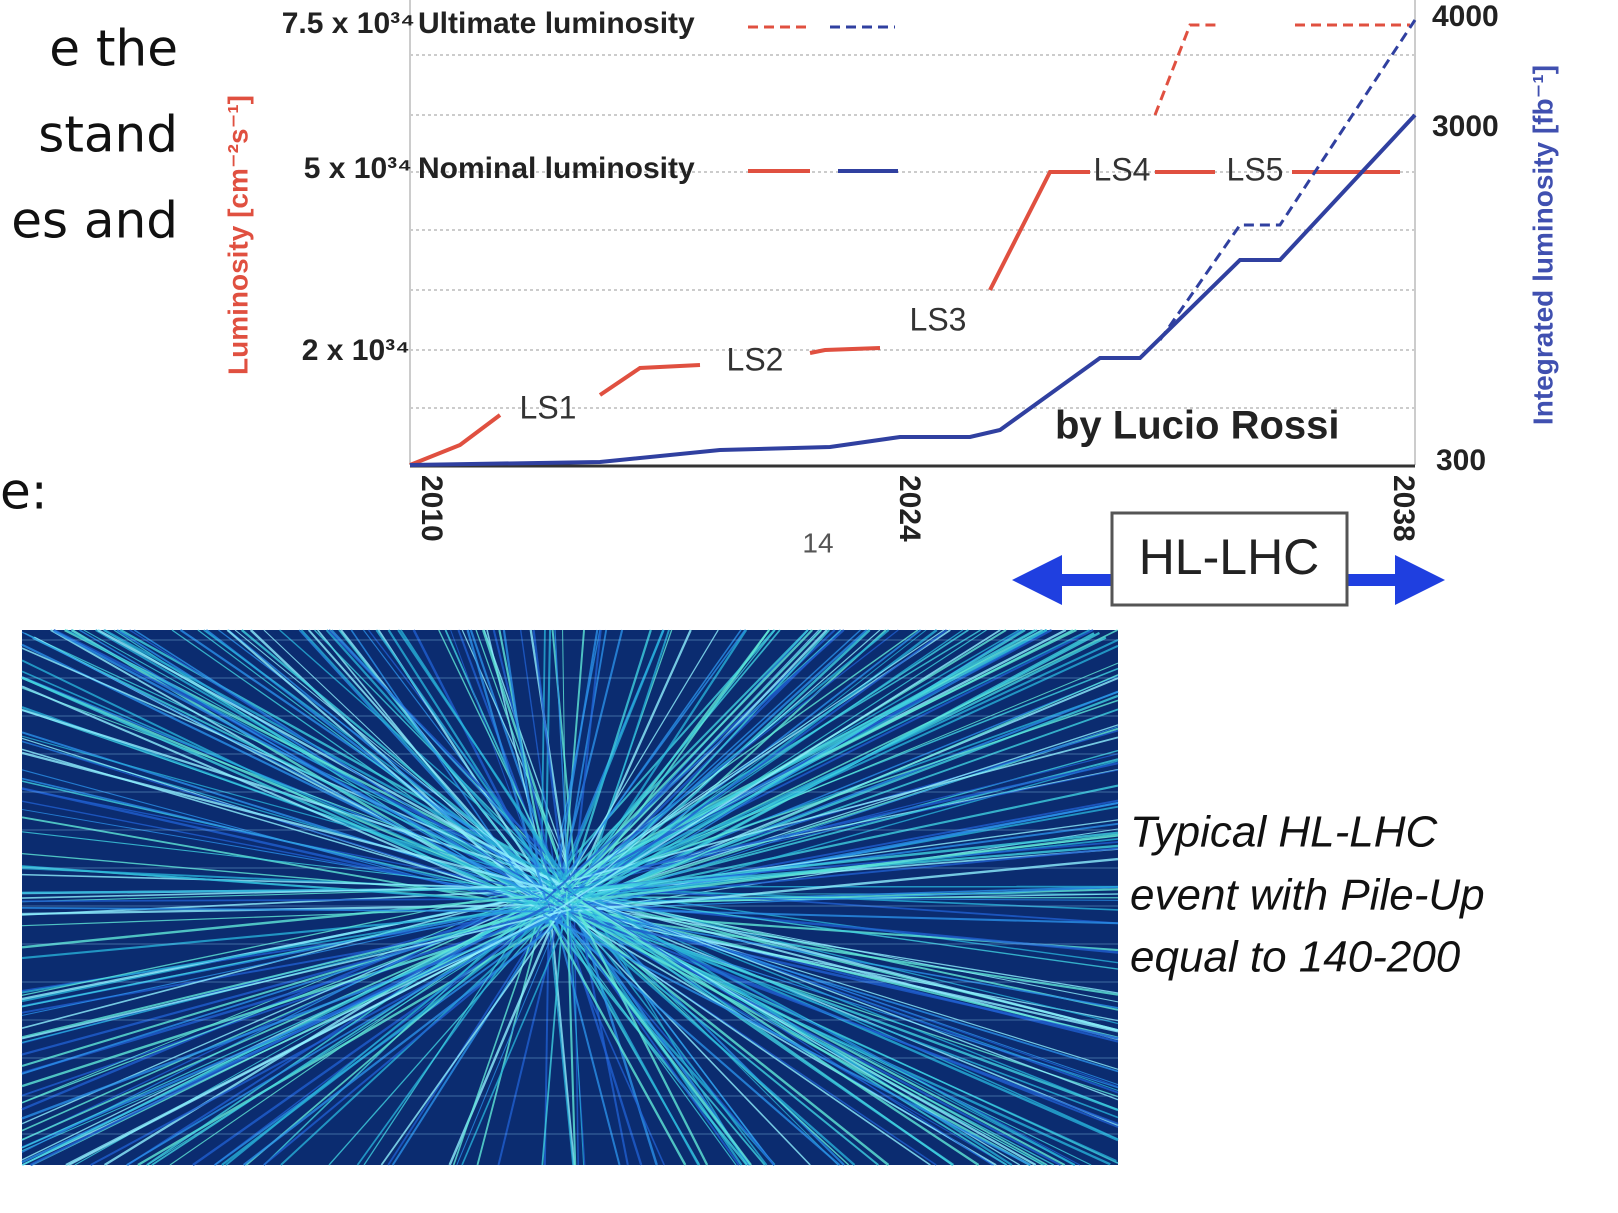 Image resolution: width=1618 pixels, height=1213 pixels. I want to click on y-tick-label: 7.5 x 10³⁴, so click(348, 23).